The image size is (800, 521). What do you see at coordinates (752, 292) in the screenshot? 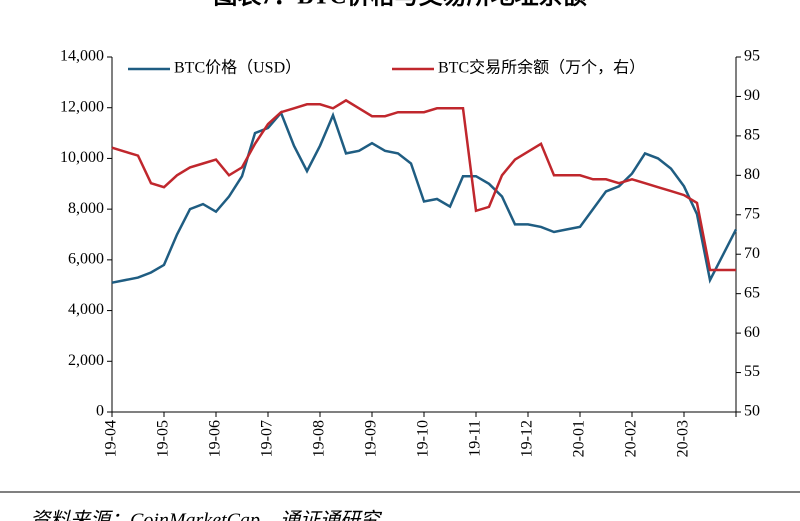
I see `y2-tick-label: 65` at bounding box center [752, 292].